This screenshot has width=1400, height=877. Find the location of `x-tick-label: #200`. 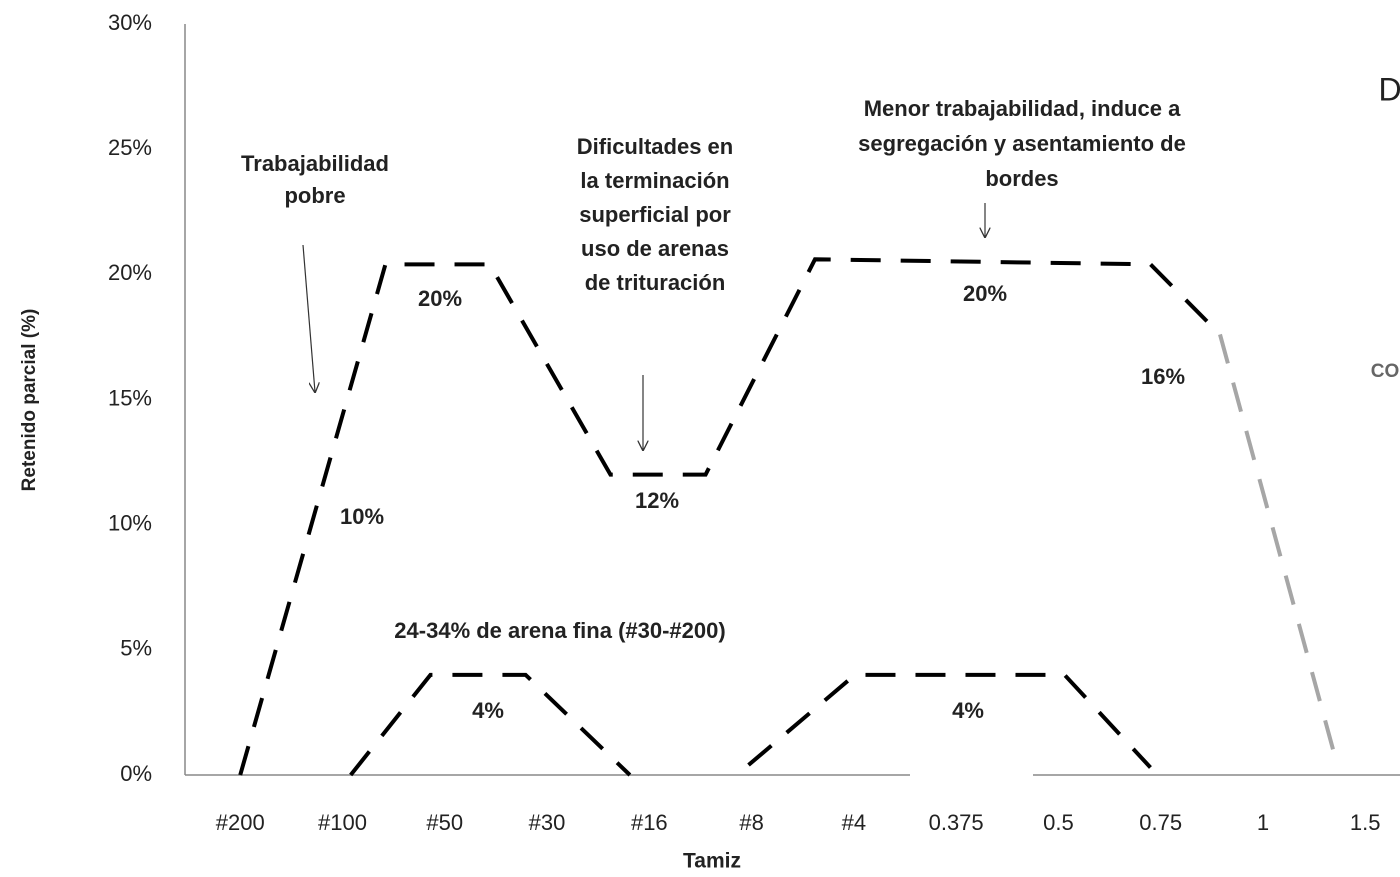

x-tick-label: #200 is located at coordinates (240, 822).